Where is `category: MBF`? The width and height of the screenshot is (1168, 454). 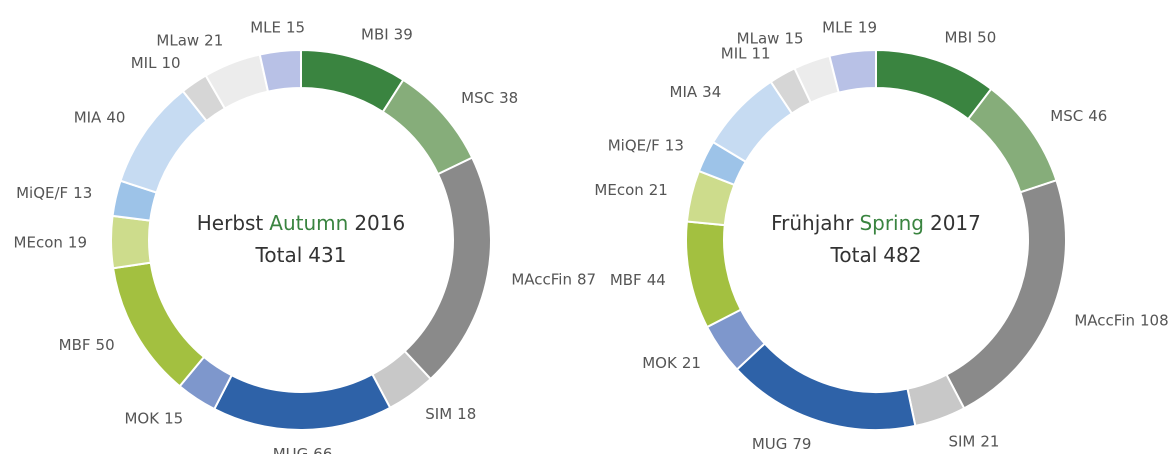 category: MBF is located at coordinates (626, 280).